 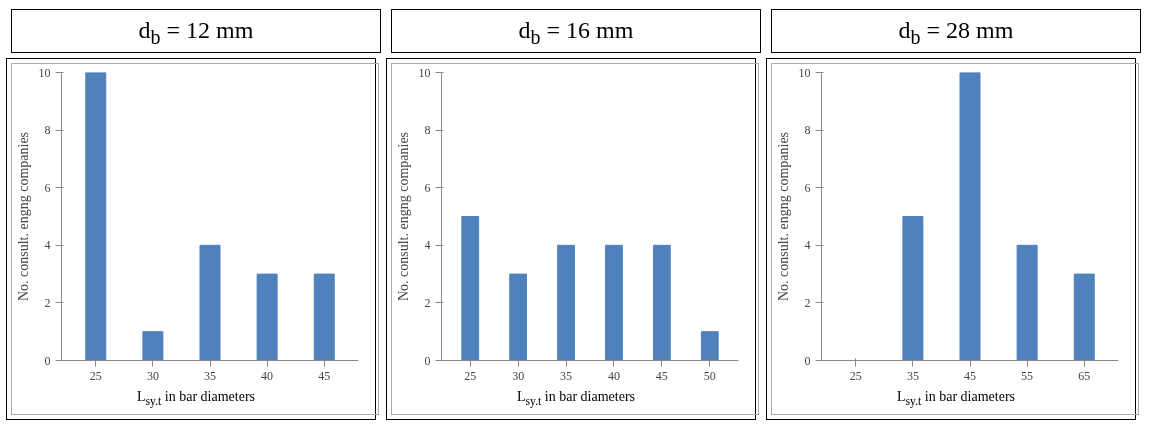 What do you see at coordinates (196, 33) in the screenshot?
I see `chart-title: d$_{b}$ = 12 mm` at bounding box center [196, 33].